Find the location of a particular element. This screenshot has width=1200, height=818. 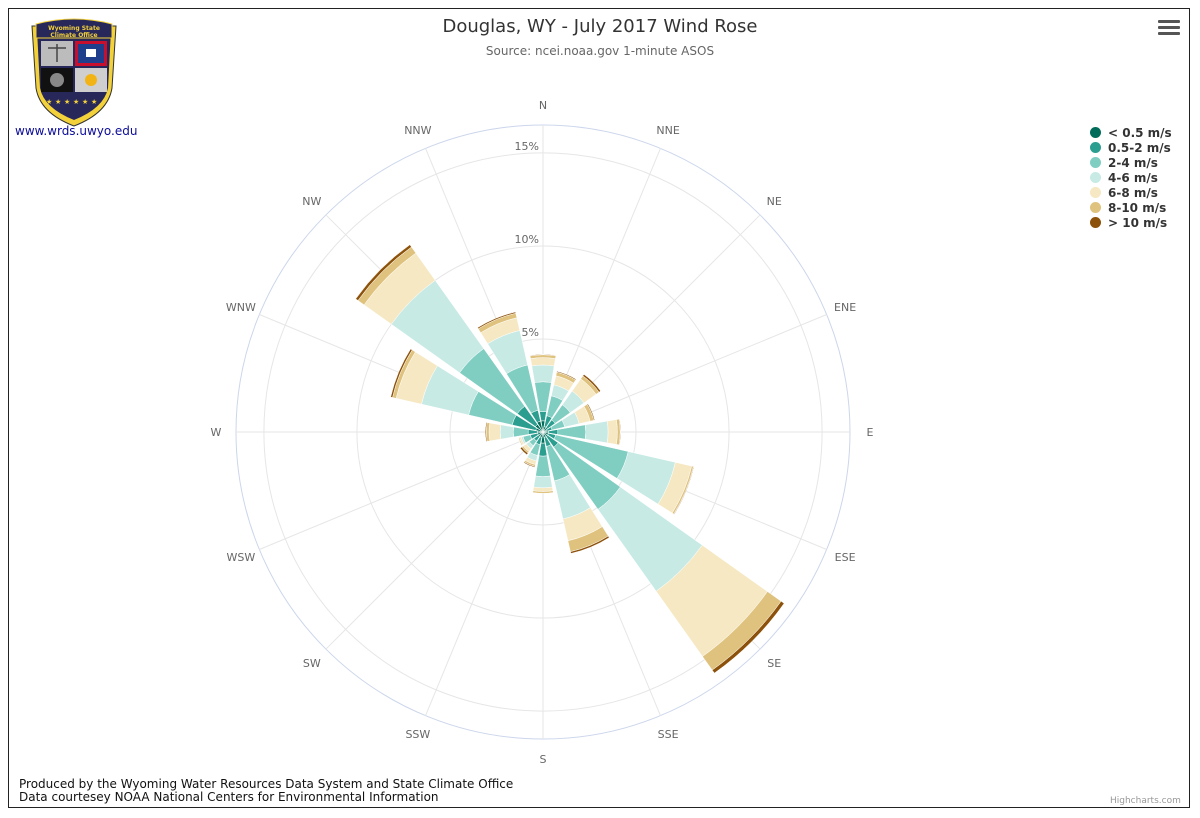

legend-item-3: 4-6 m/s is located at coordinates (1131, 177).